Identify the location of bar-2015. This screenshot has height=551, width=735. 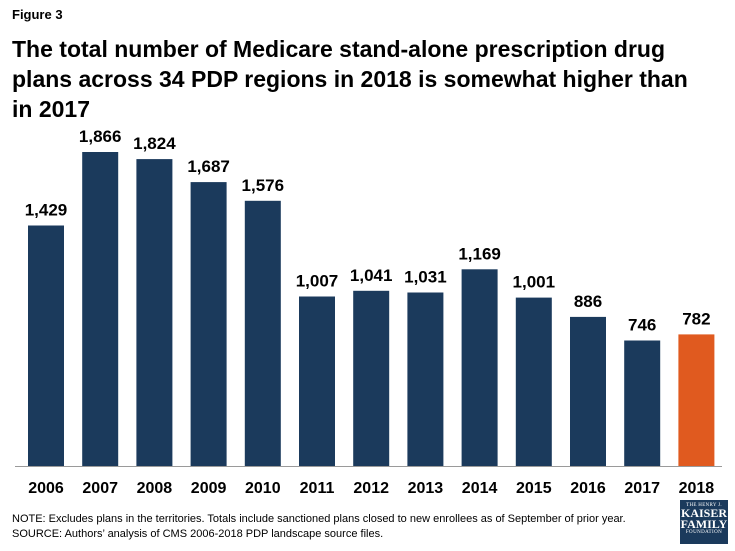
(533, 381).